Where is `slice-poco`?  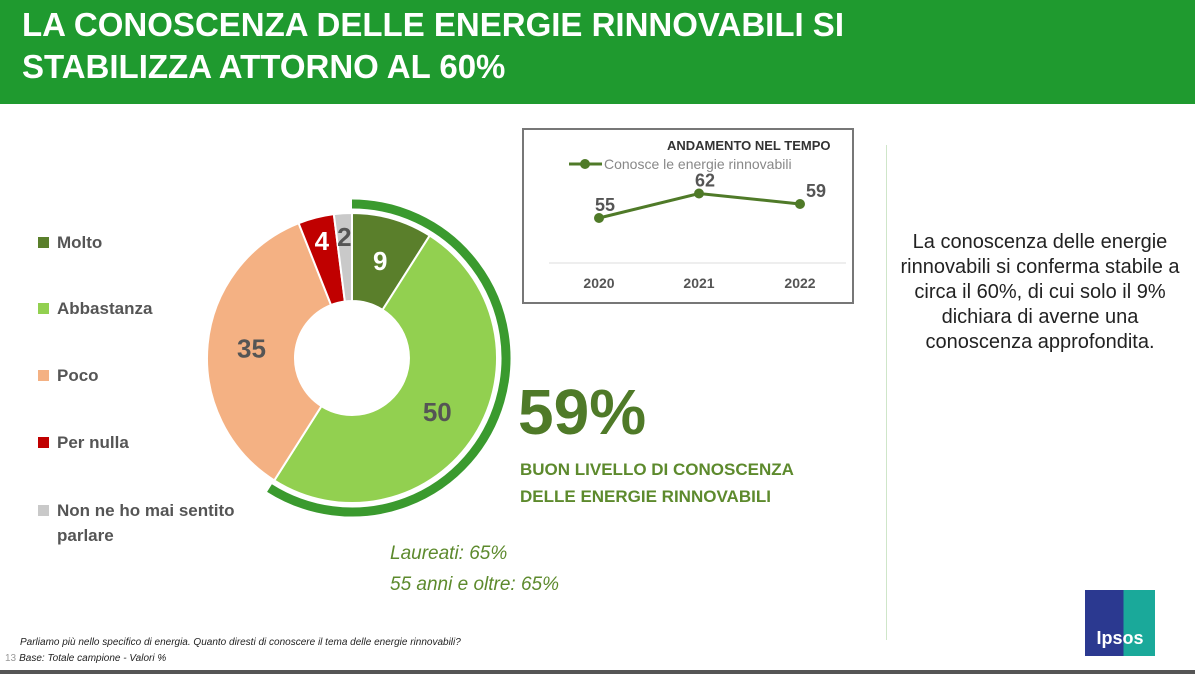
slice-poco is located at coordinates (269, 351).